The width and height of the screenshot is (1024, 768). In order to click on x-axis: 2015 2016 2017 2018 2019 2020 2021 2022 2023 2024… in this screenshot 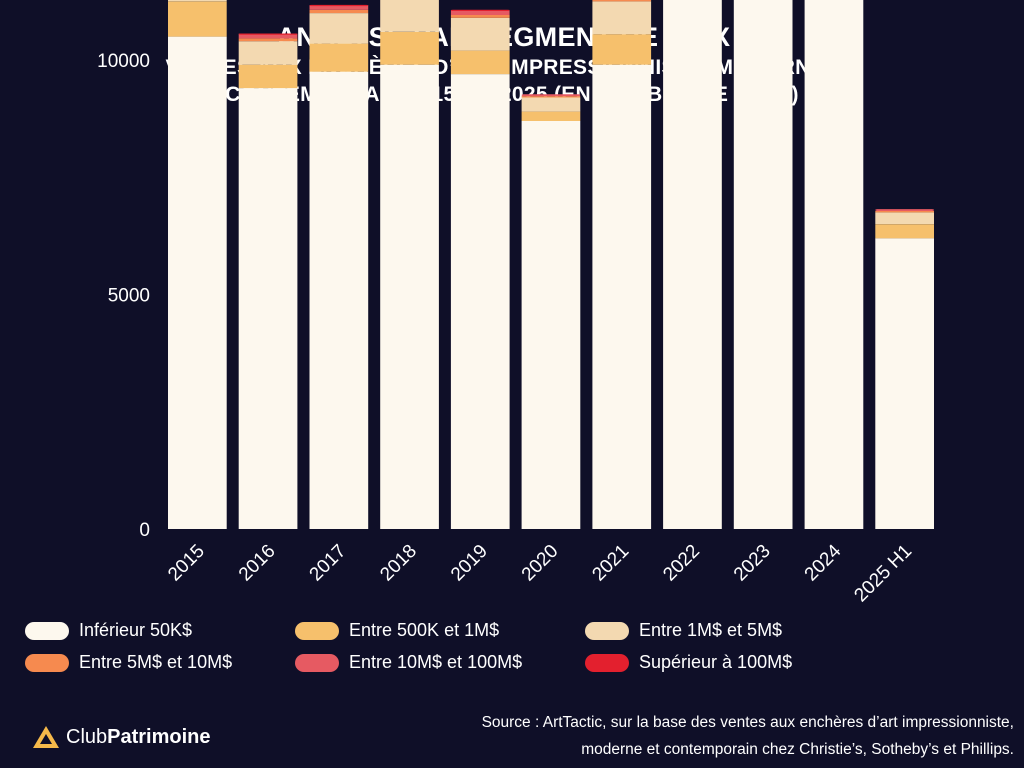, I will do `click(540, 573)`.